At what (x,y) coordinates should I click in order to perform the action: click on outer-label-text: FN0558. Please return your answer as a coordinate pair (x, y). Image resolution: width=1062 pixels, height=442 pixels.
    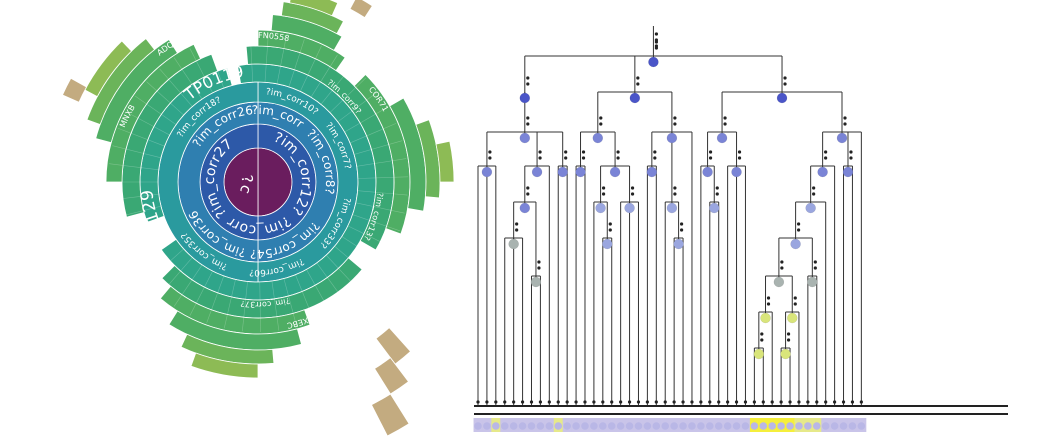
    Looking at the image, I should click on (274, 37).